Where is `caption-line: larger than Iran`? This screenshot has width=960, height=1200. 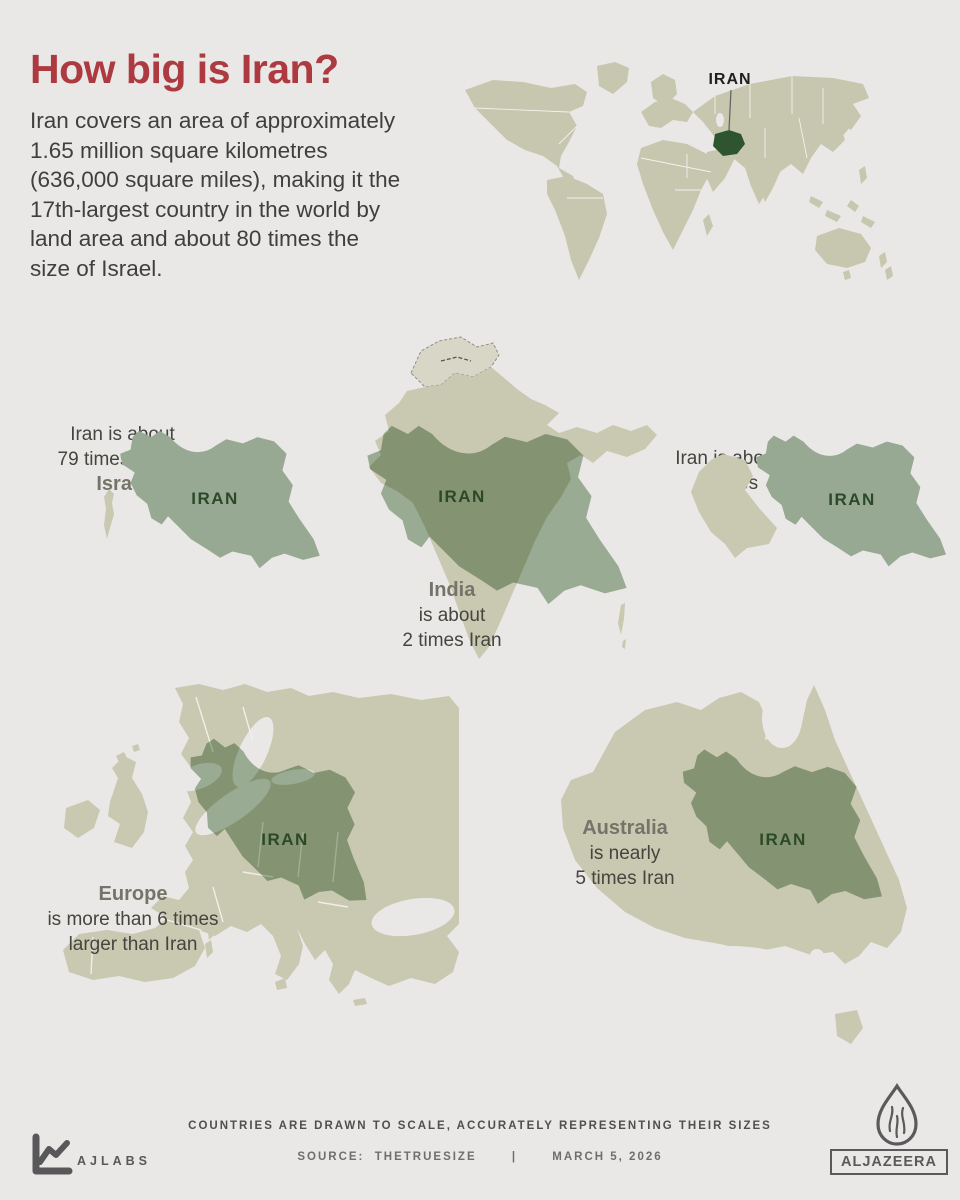
caption-line: larger than Iran is located at coordinates (133, 944).